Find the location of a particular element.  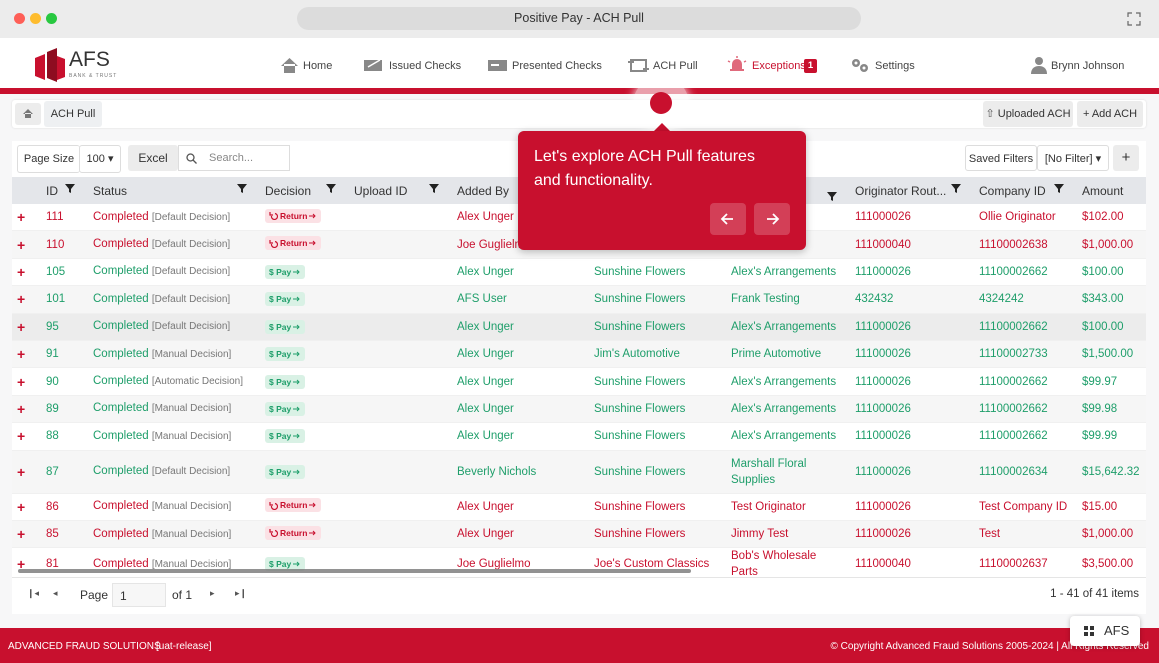

table-cell: Jimmy Test is located at coordinates (785, 534).